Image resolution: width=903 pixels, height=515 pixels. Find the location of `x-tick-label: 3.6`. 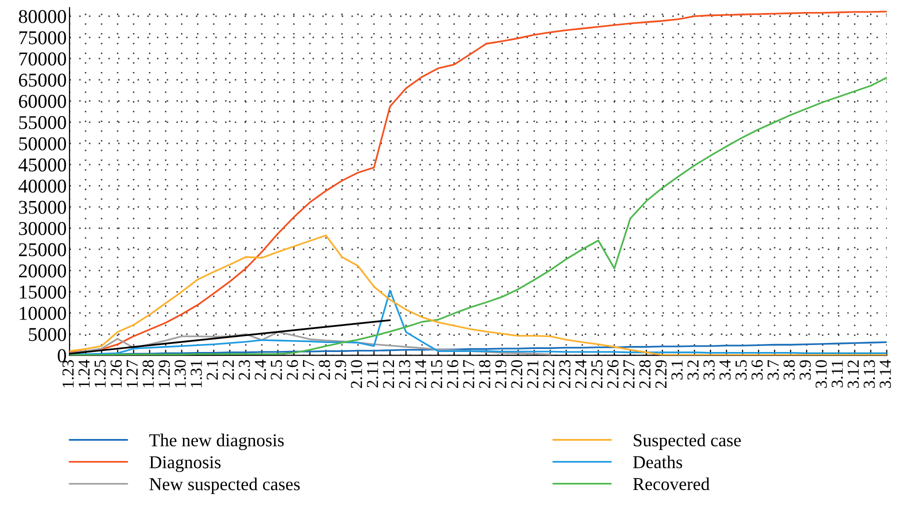

x-tick-label: 3.6 is located at coordinates (757, 370).